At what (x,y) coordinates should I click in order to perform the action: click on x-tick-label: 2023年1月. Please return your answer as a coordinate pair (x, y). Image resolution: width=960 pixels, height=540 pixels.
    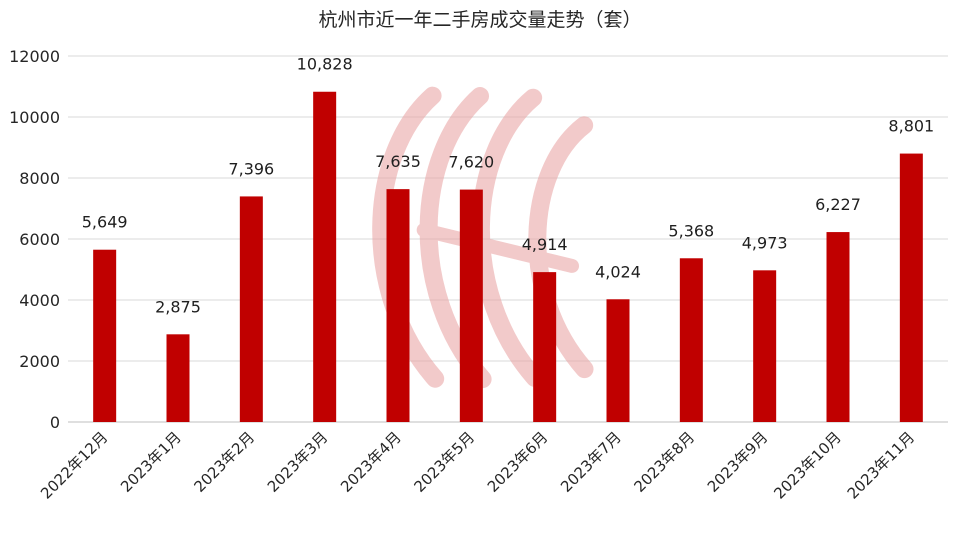
    Looking at the image, I should click on (151, 462).